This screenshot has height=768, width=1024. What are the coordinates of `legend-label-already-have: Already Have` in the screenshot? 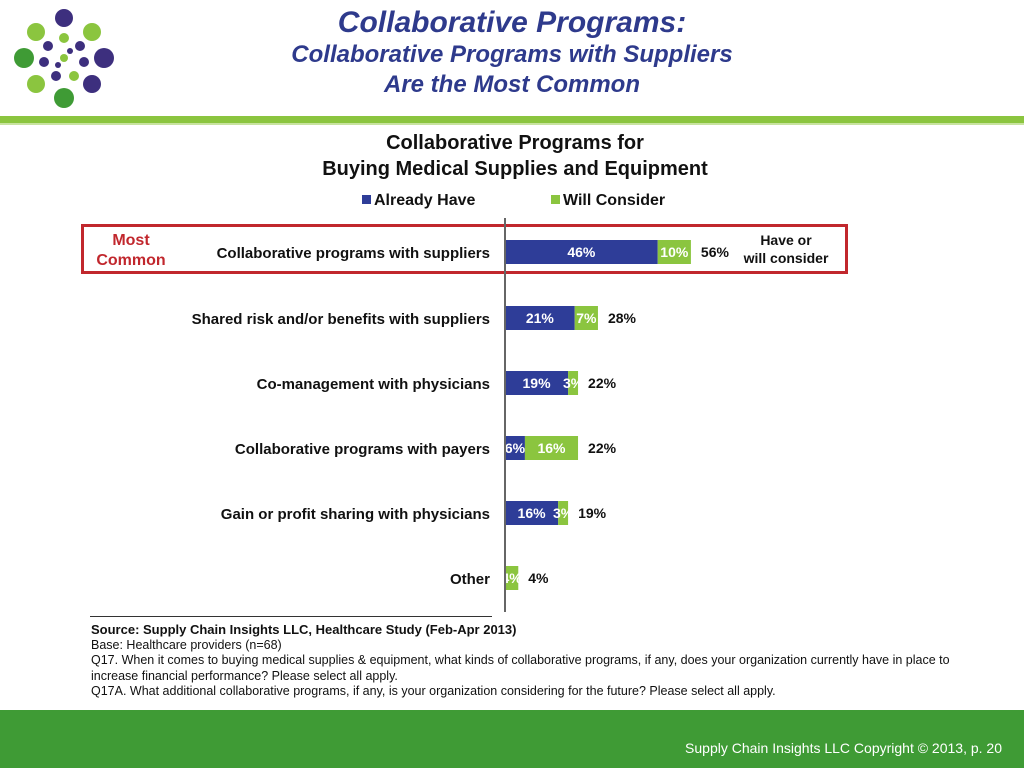 It's located at (425, 200).